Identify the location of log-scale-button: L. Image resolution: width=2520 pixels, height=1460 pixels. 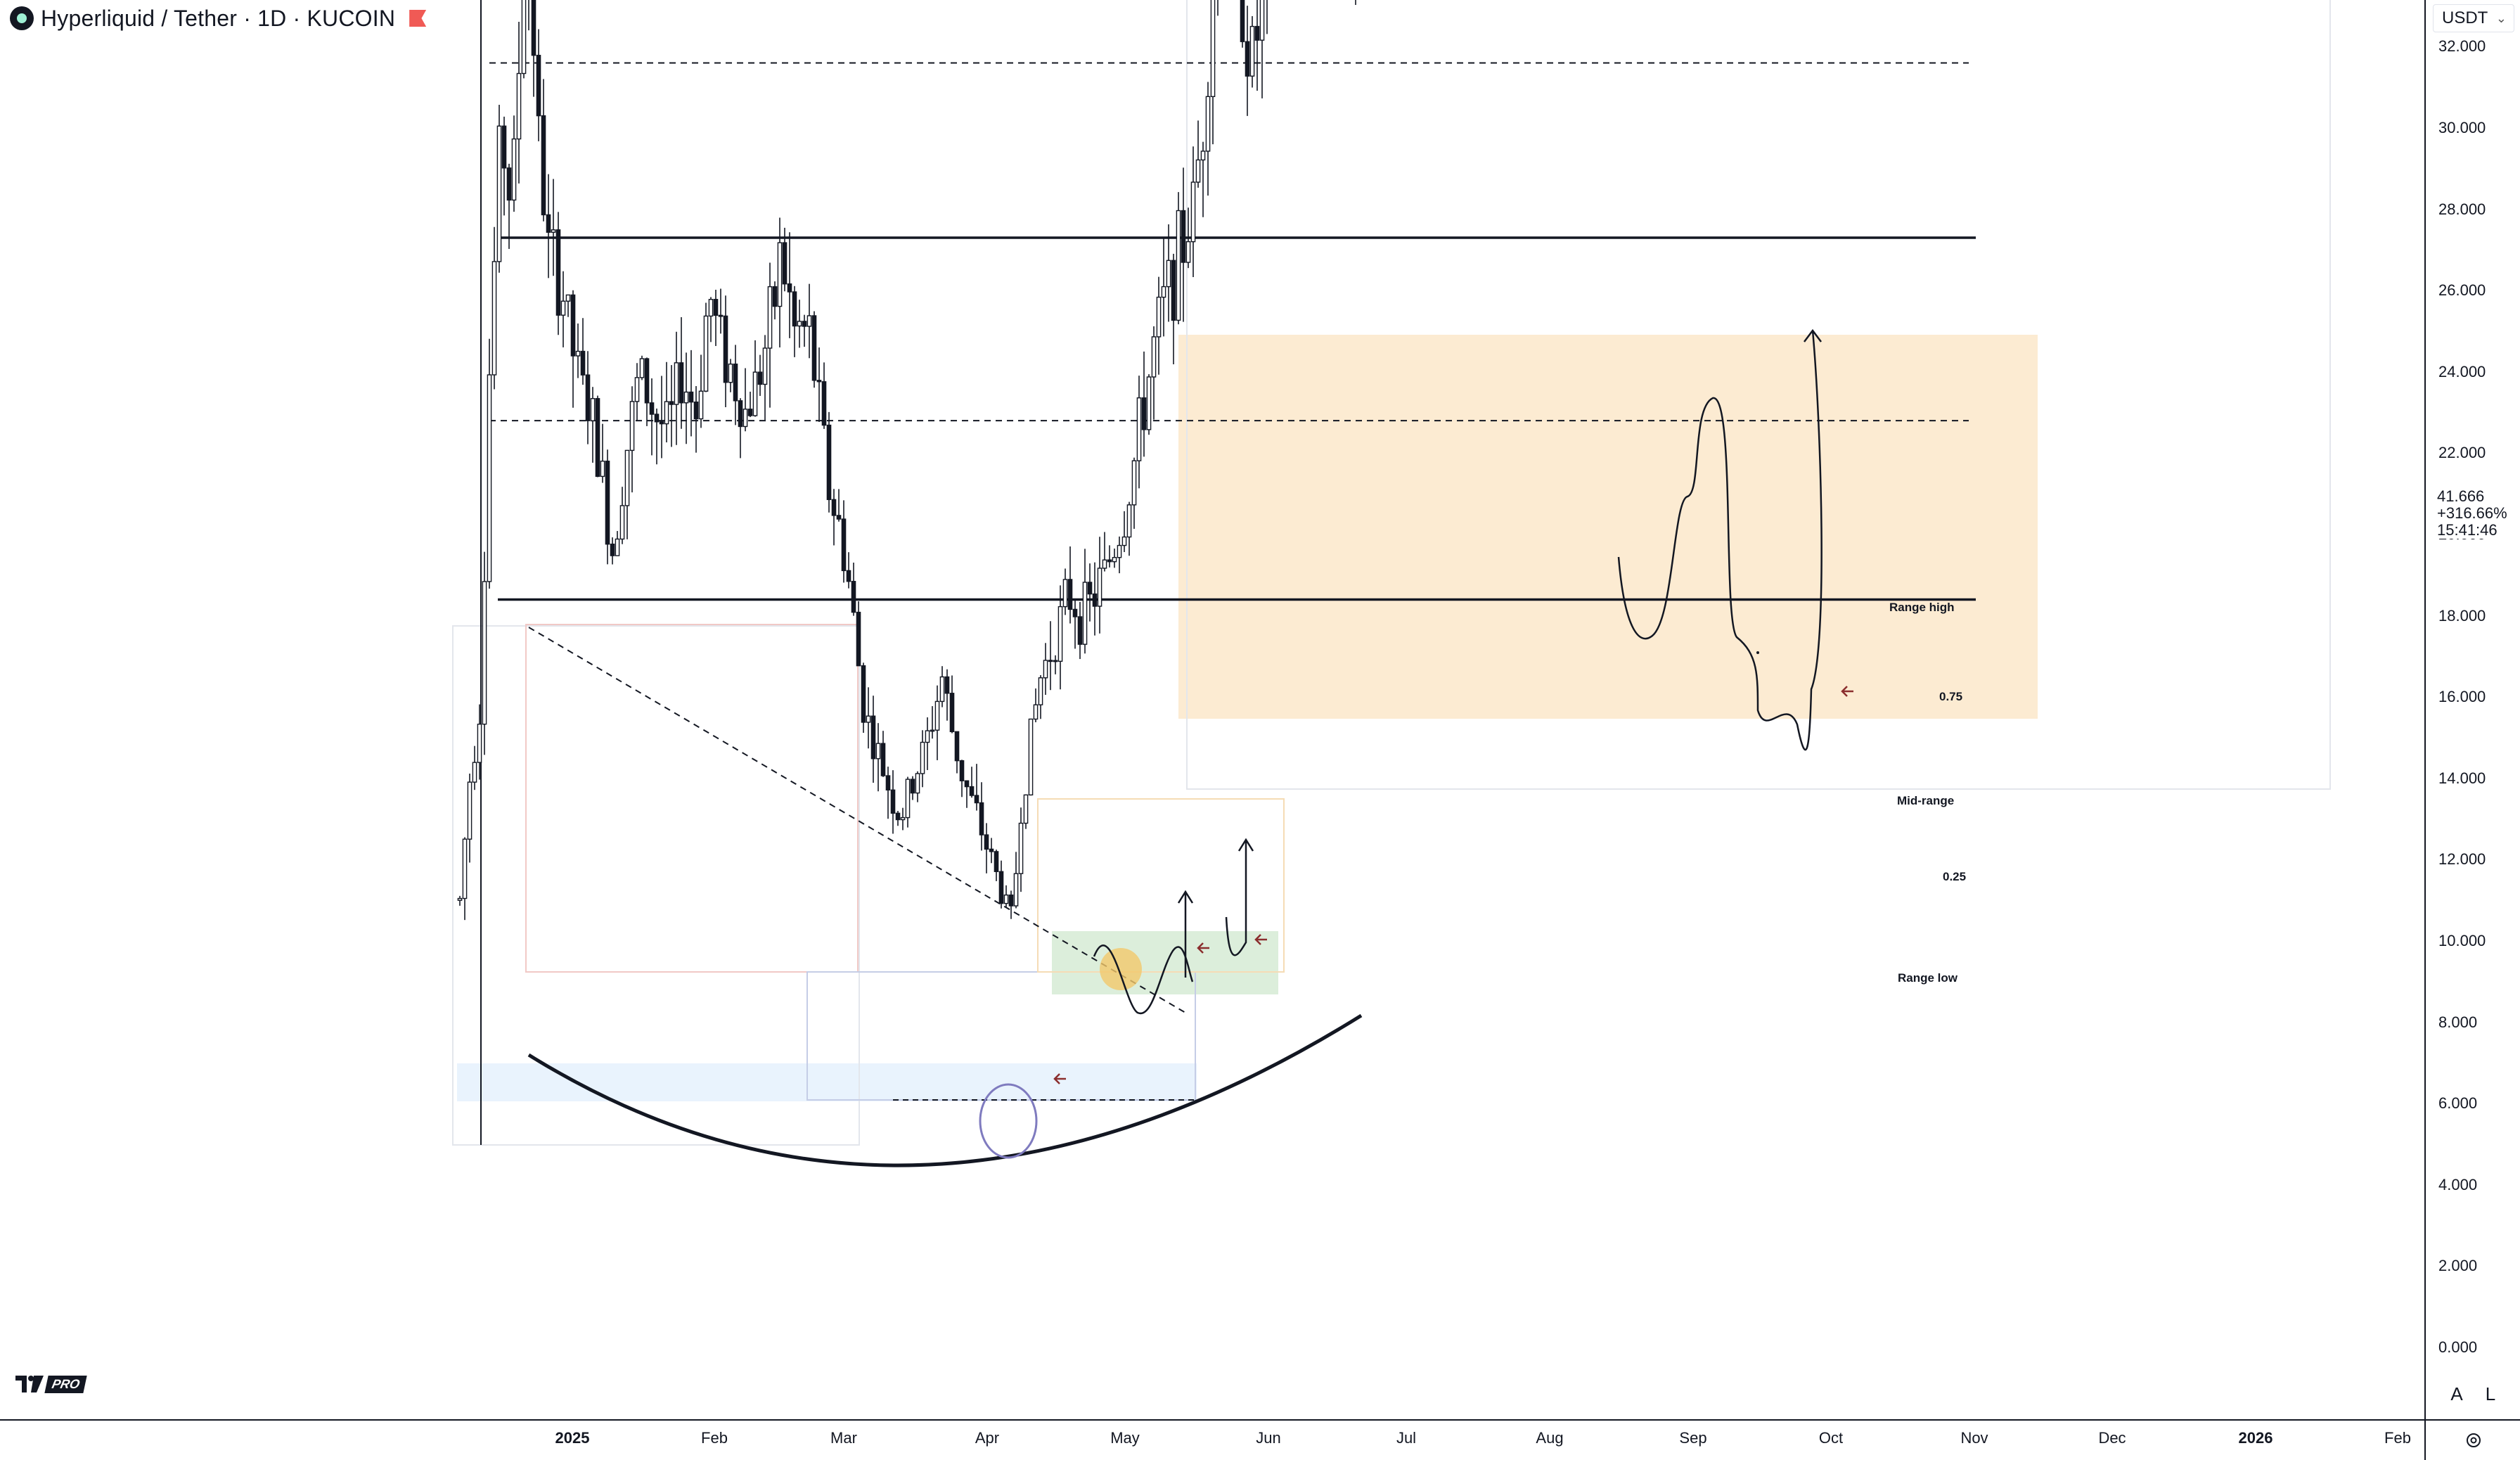
(2490, 1393).